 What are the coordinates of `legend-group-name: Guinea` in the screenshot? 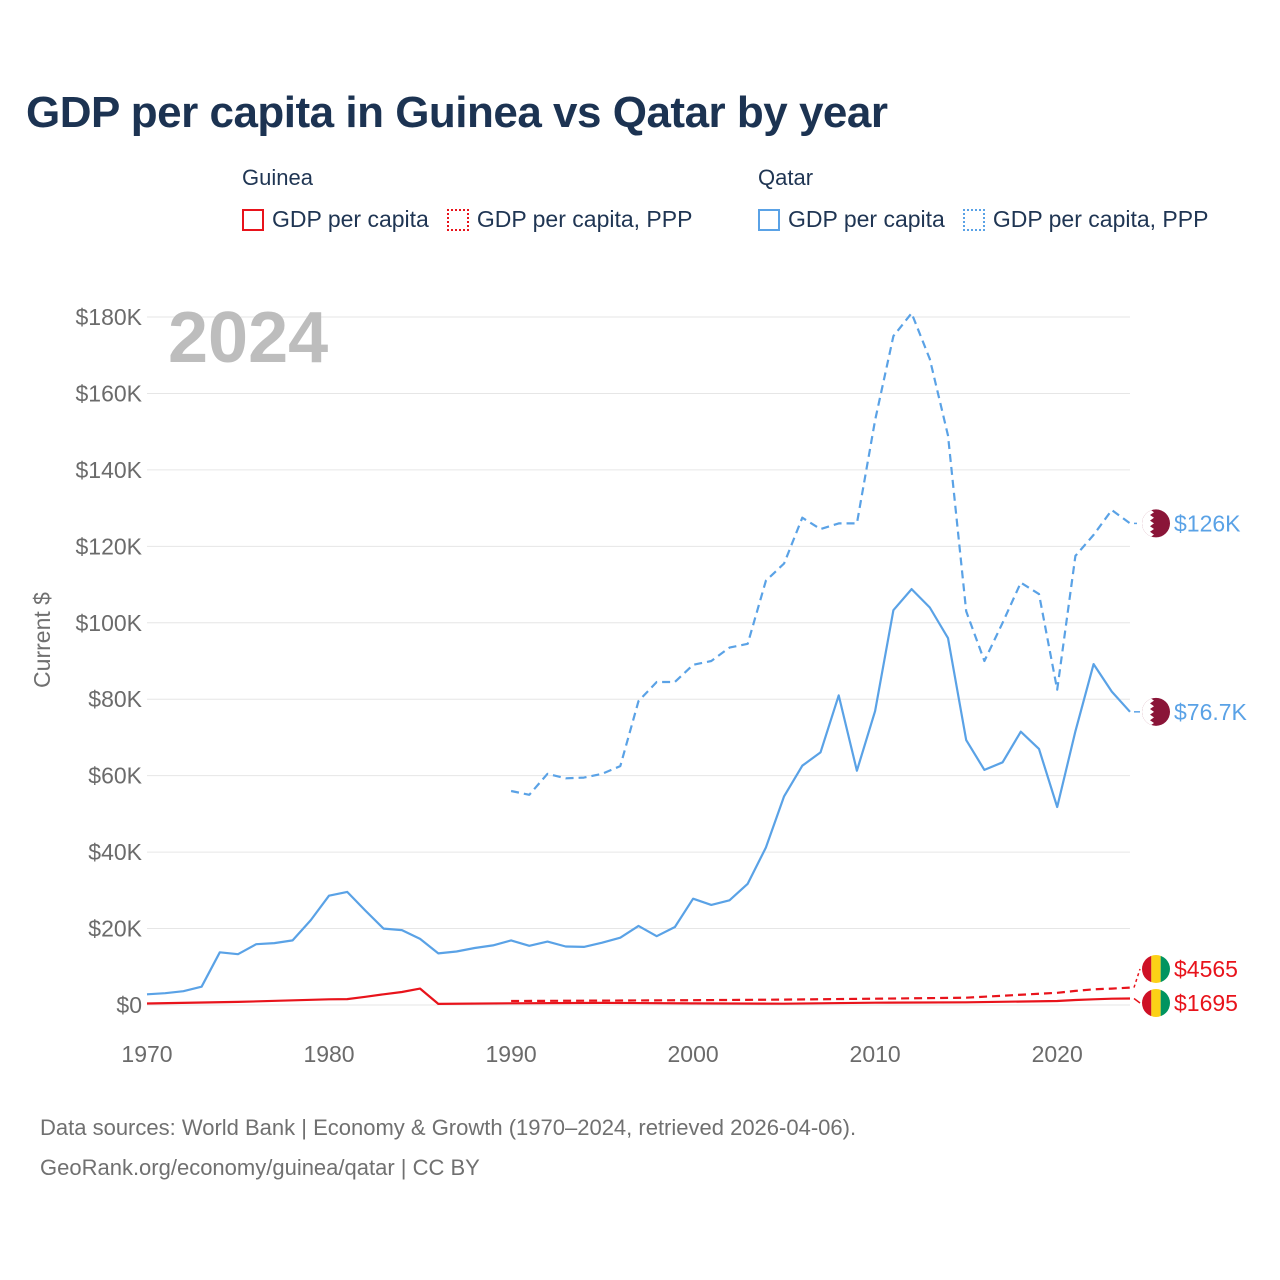 It's located at (277, 177).